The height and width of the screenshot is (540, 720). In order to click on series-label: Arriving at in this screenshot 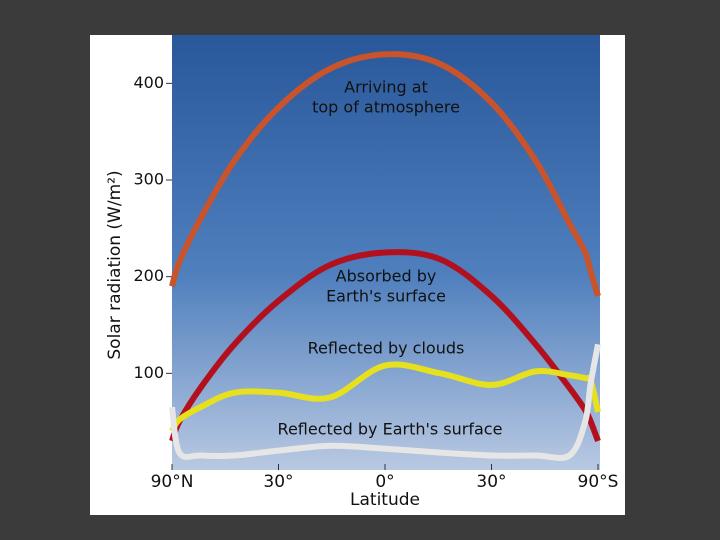, I will do `click(386, 87)`.